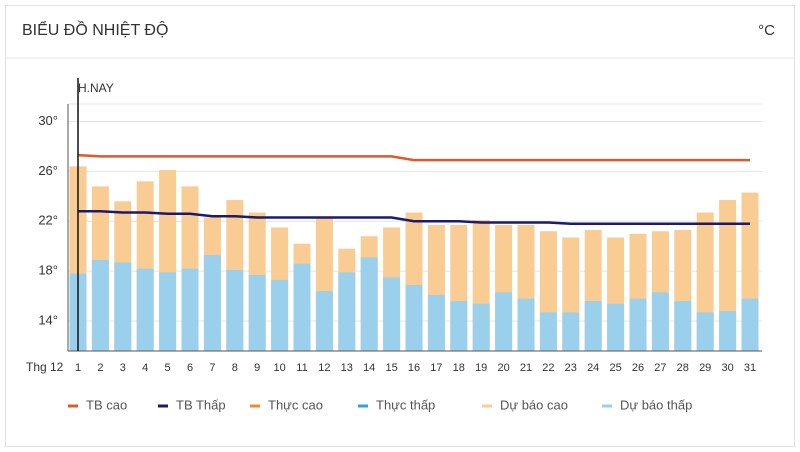 The height and width of the screenshot is (452, 800). What do you see at coordinates (257, 368) in the screenshot?
I see `x-tick-label: 9` at bounding box center [257, 368].